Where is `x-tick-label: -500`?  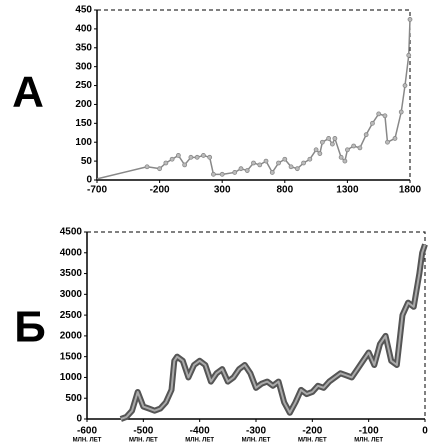 x-tick-label: -500 is located at coordinates (143, 431).